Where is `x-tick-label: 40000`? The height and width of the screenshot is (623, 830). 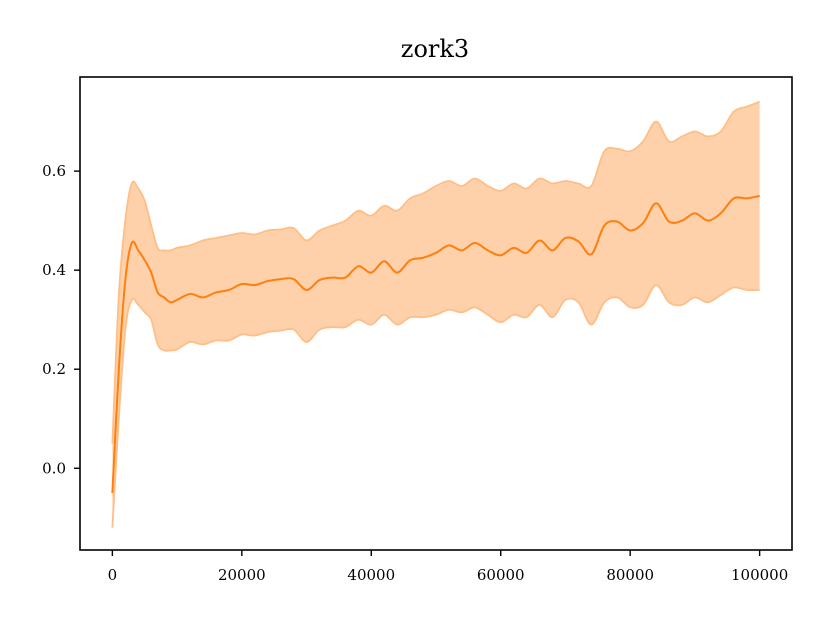
x-tick-label: 40000 is located at coordinates (371, 575).